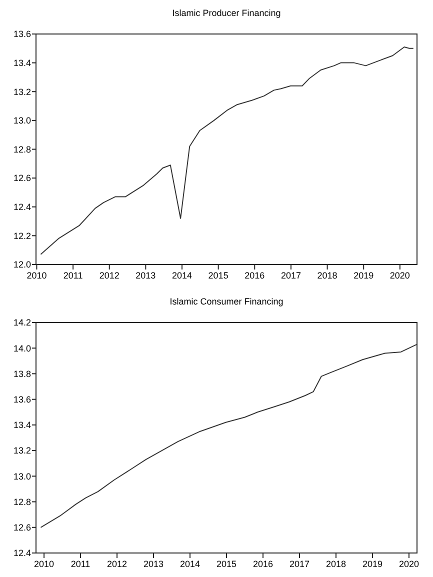 This screenshot has height=577, width=433. What do you see at coordinates (226, 13) in the screenshot?
I see `chart-title: Islamic Producer Financing` at bounding box center [226, 13].